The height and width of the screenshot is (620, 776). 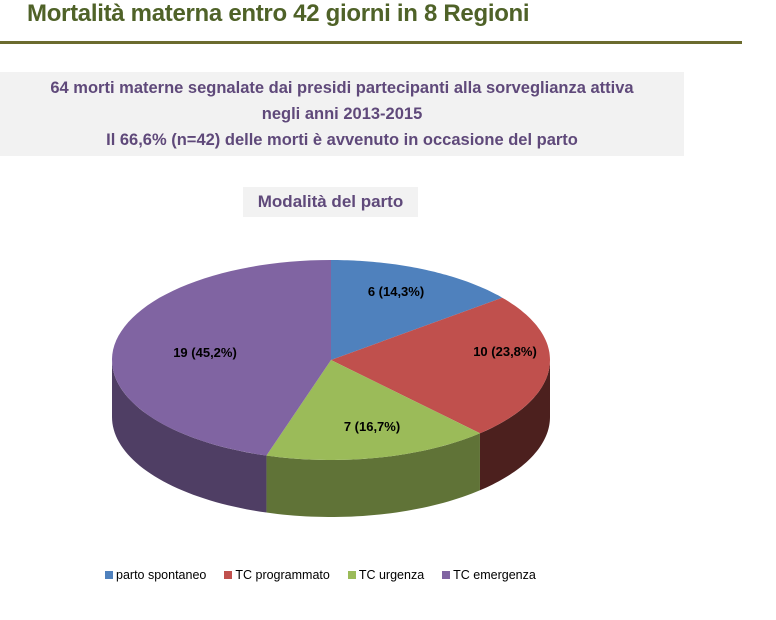 I want to click on legend-item: TC emergenza, so click(x=489, y=575).